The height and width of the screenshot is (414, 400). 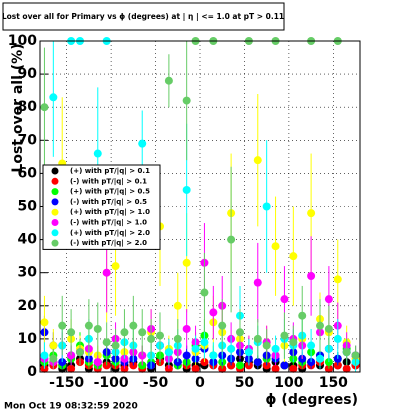 I want to click on y-tick-label: 0, so click(x=32, y=372).